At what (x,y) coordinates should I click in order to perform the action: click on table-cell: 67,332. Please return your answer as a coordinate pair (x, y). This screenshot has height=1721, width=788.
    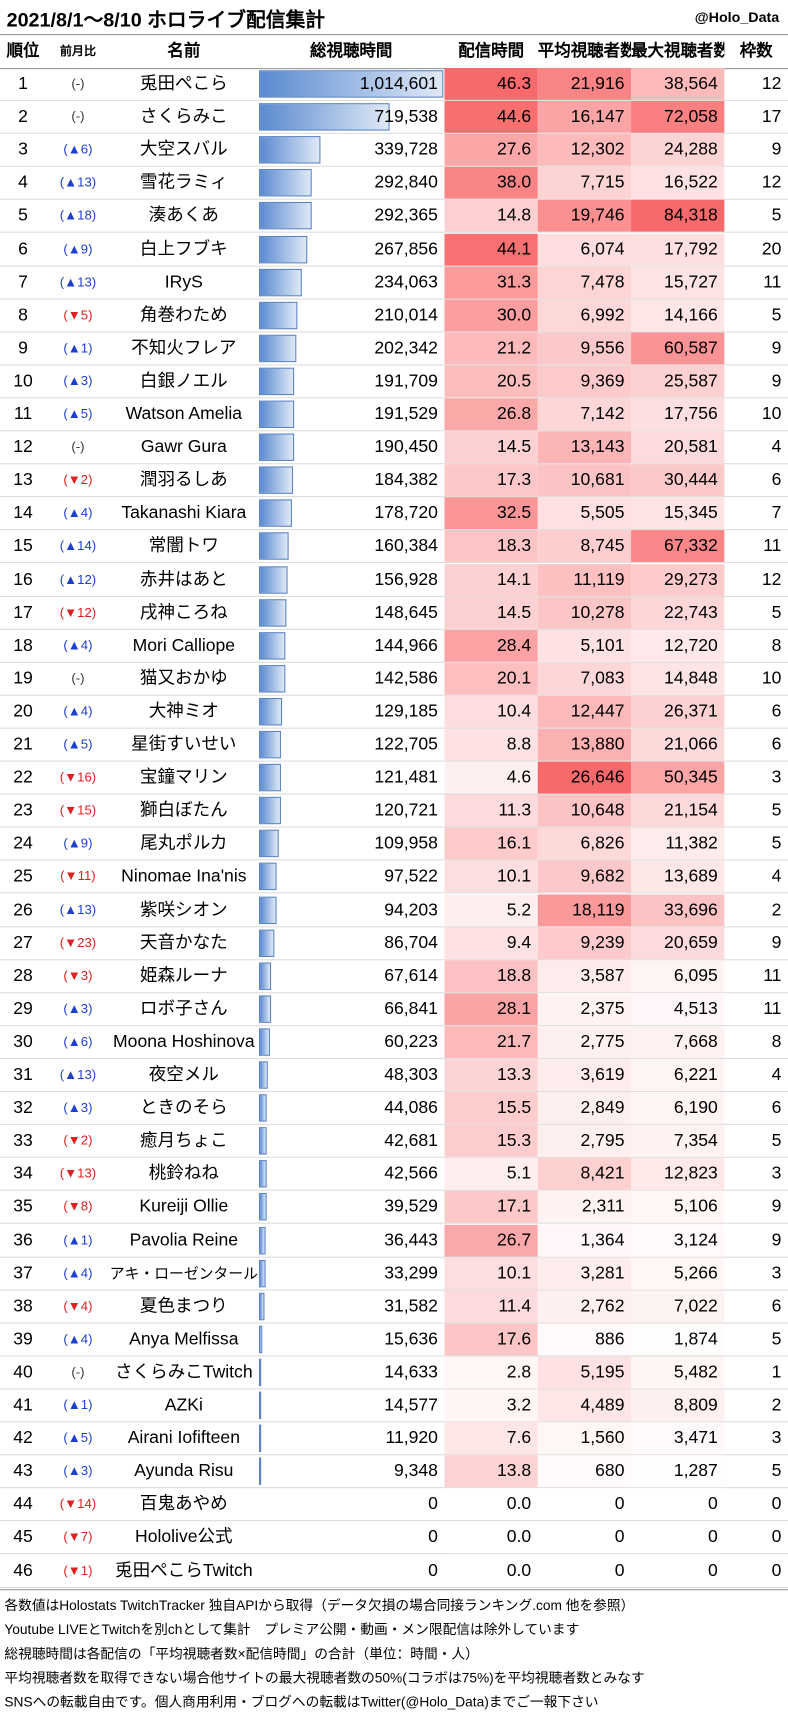
    Looking at the image, I should click on (678, 546).